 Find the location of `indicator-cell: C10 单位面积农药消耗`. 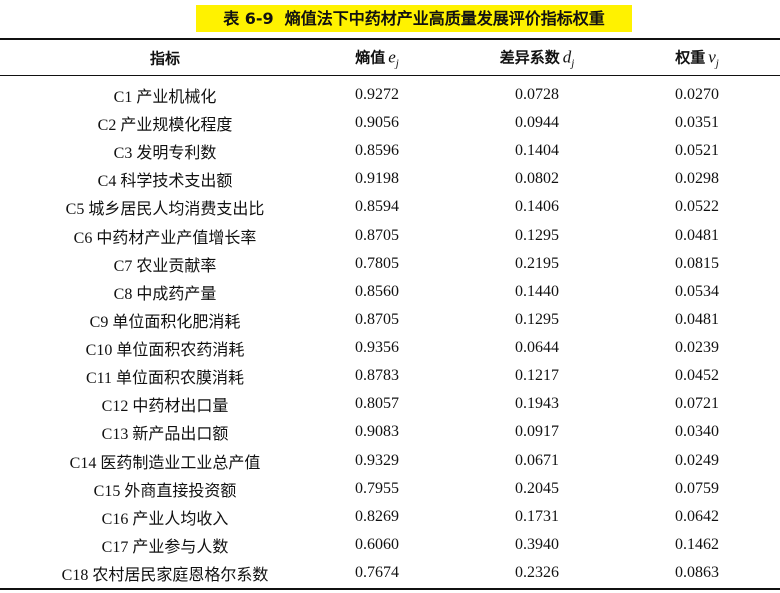

indicator-cell: C10 单位面积农药消耗 is located at coordinates (165, 351).